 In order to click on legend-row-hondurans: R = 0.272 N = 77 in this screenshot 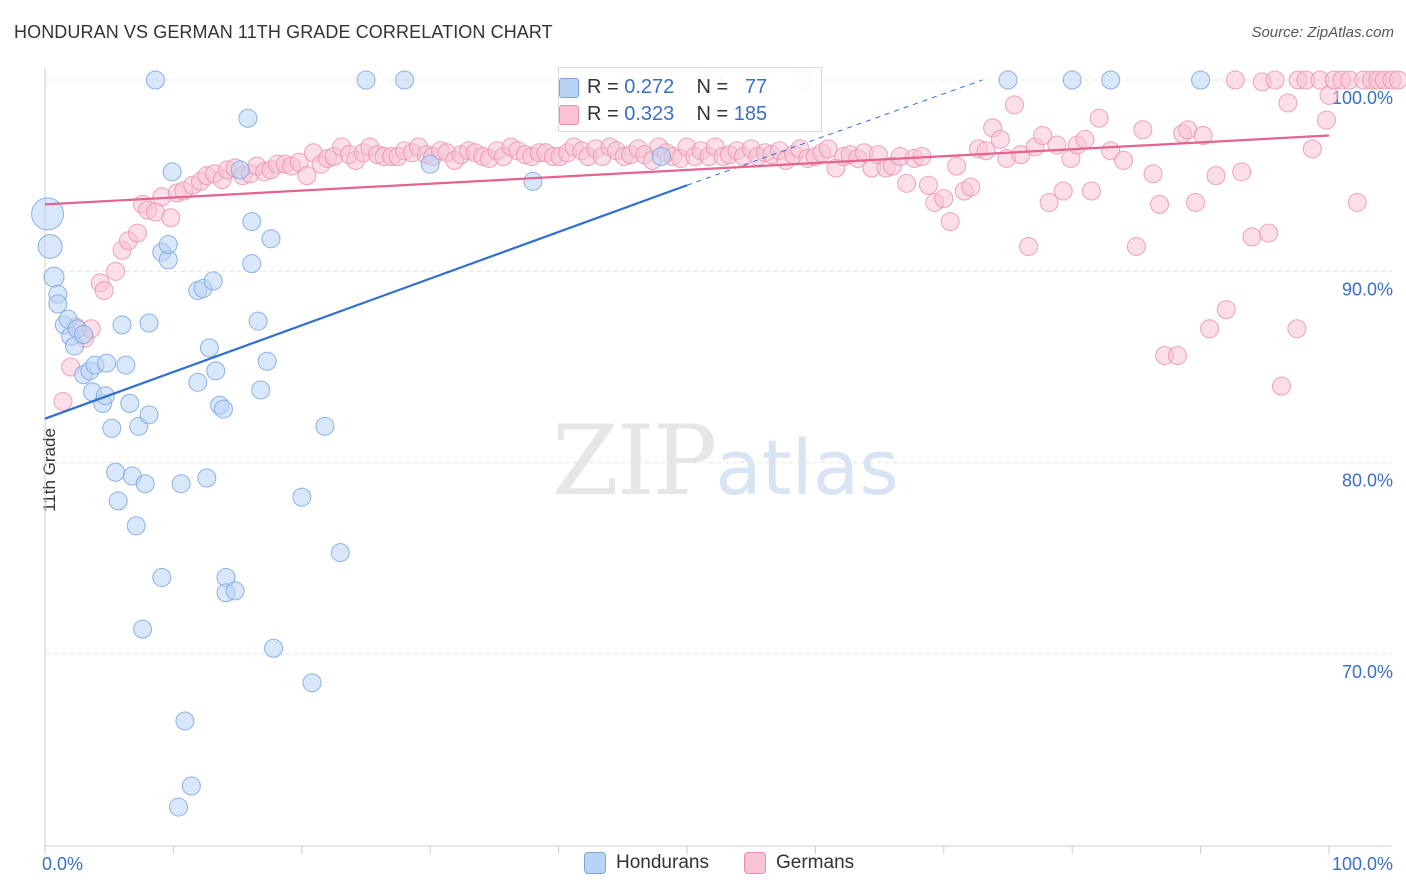, I will do `click(663, 87)`.